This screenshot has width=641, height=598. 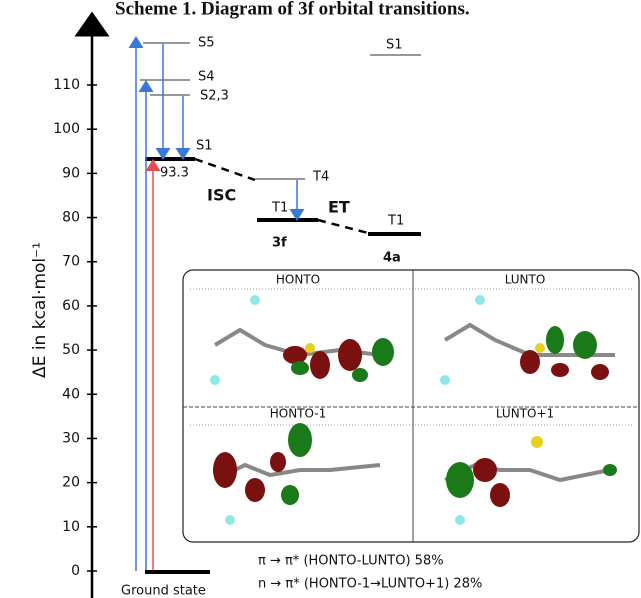 I want to click on level-label: T4, so click(x=320, y=177).